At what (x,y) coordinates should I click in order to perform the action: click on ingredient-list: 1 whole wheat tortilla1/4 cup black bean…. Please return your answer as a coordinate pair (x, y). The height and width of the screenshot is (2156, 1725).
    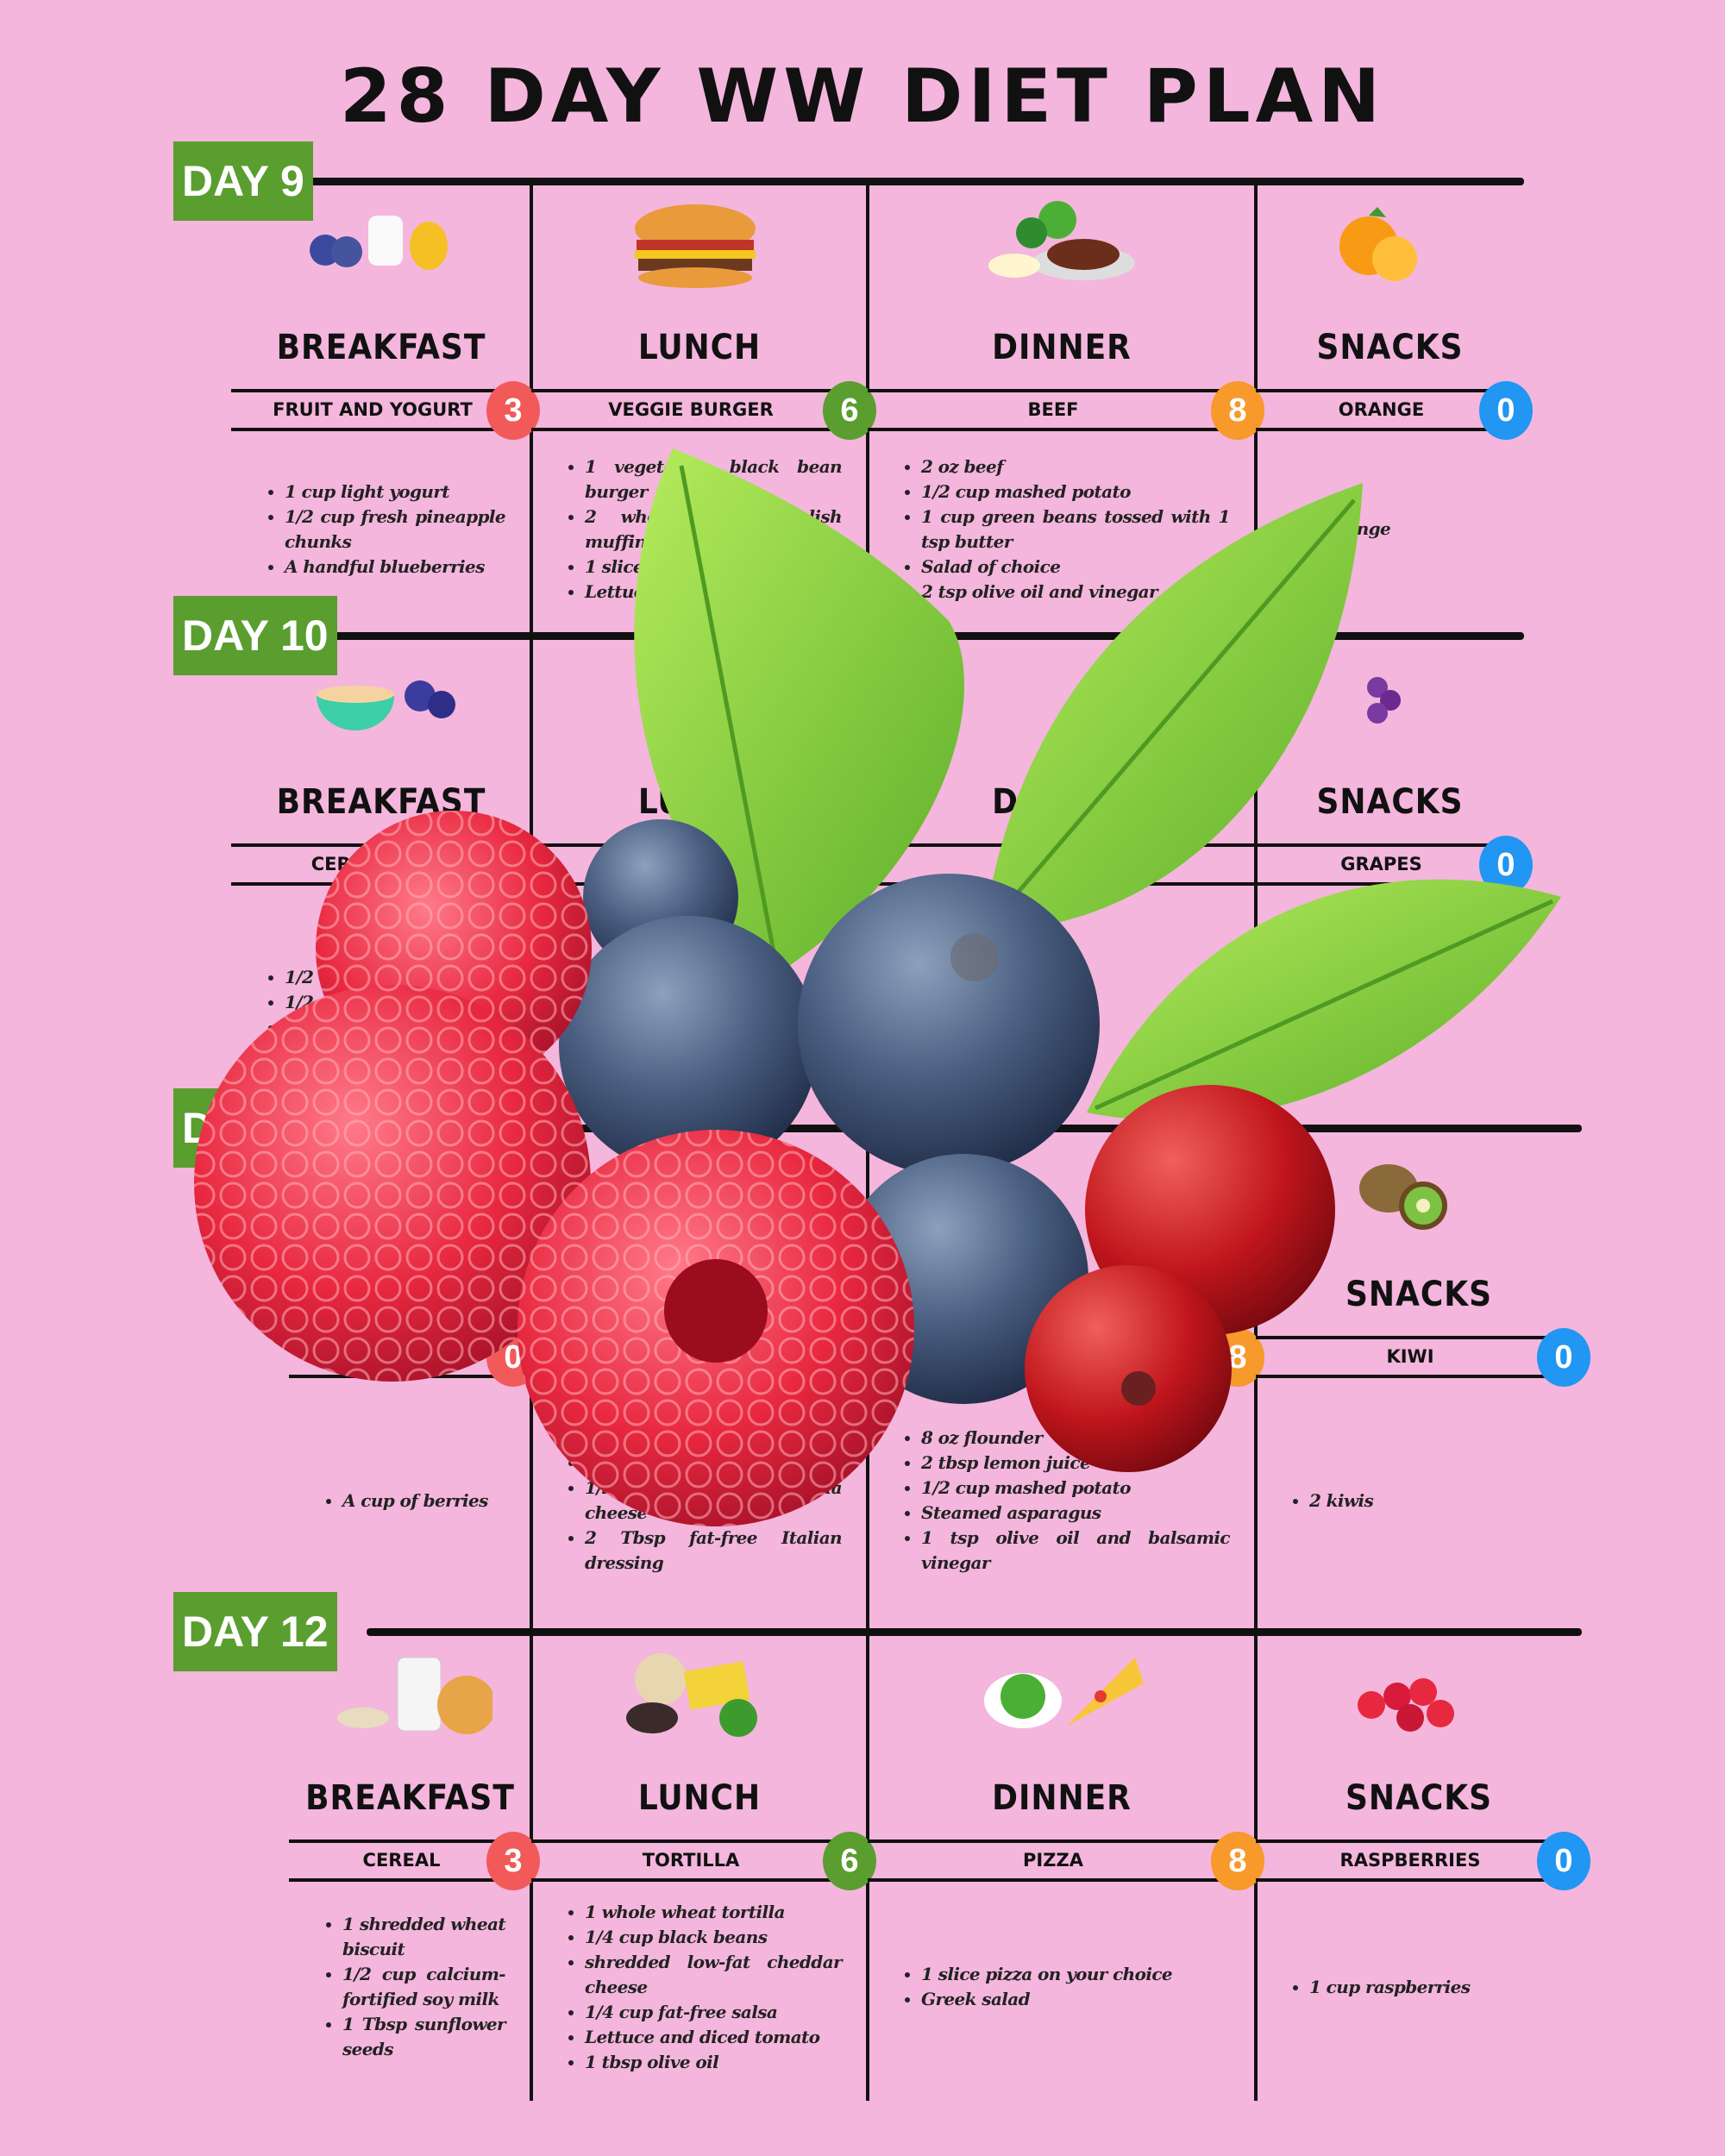
    Looking at the image, I should click on (705, 1987).